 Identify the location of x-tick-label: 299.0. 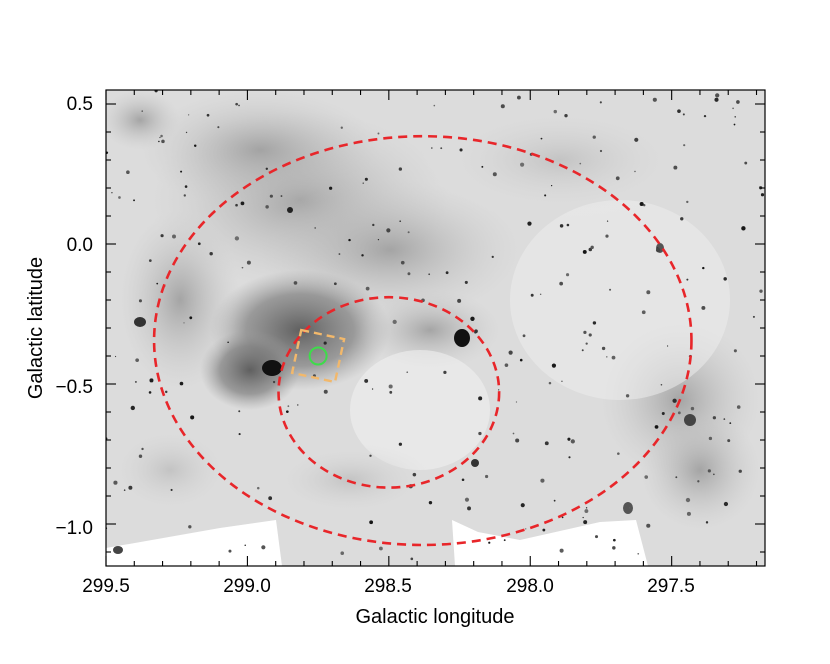
(247, 586).